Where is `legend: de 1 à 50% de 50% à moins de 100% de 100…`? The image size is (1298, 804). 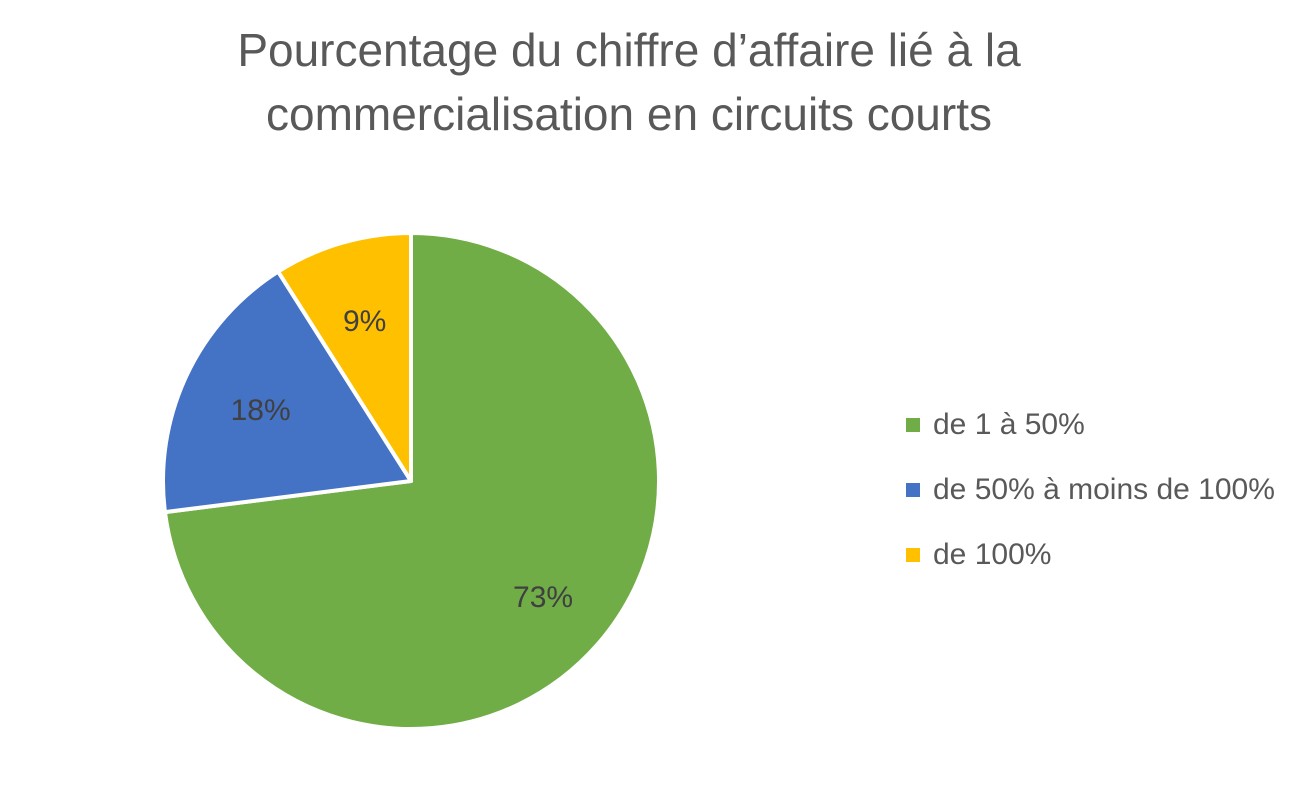 legend: de 1 à 50% de 50% à moins de 100% de 100… is located at coordinates (1090, 489).